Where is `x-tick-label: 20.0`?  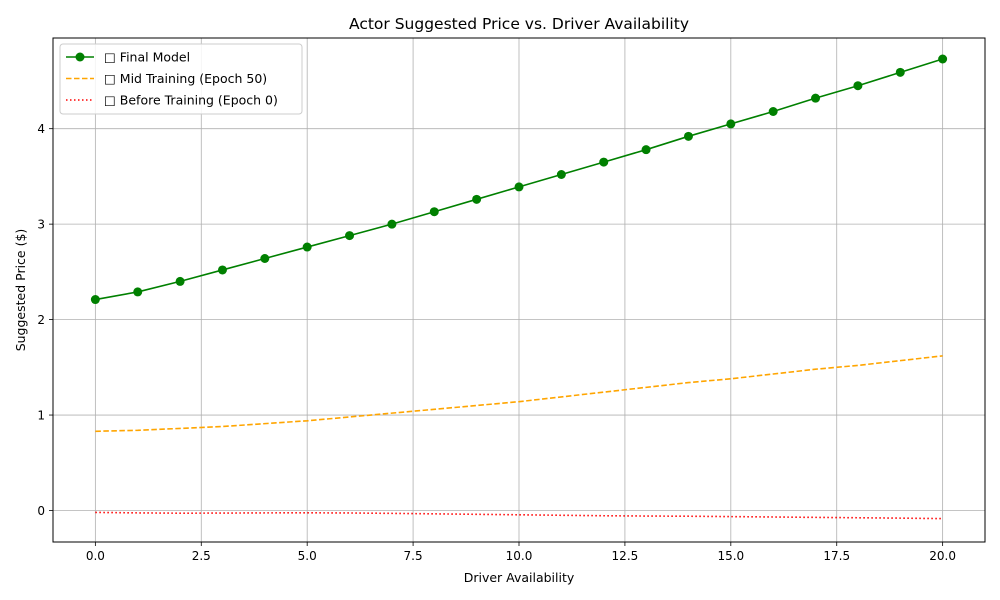
x-tick-label: 20.0 is located at coordinates (942, 556).